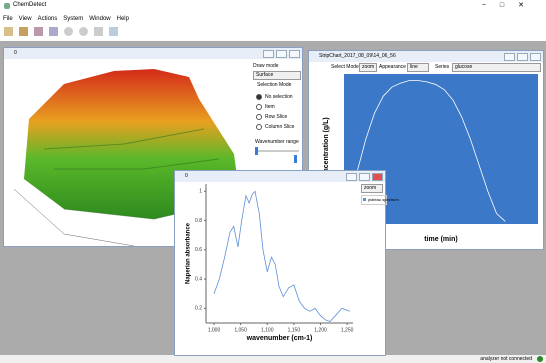 Image resolution: width=546 pixels, height=363 pixels. I want to click on label: Draw mode, so click(266, 66).